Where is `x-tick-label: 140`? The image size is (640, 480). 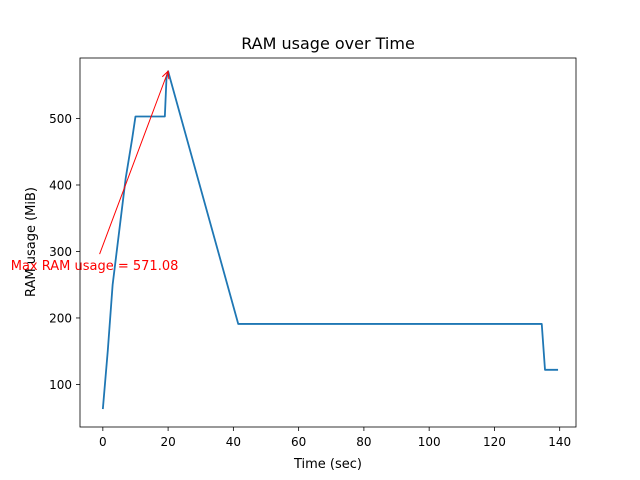
x-tick-label: 140 is located at coordinates (559, 442).